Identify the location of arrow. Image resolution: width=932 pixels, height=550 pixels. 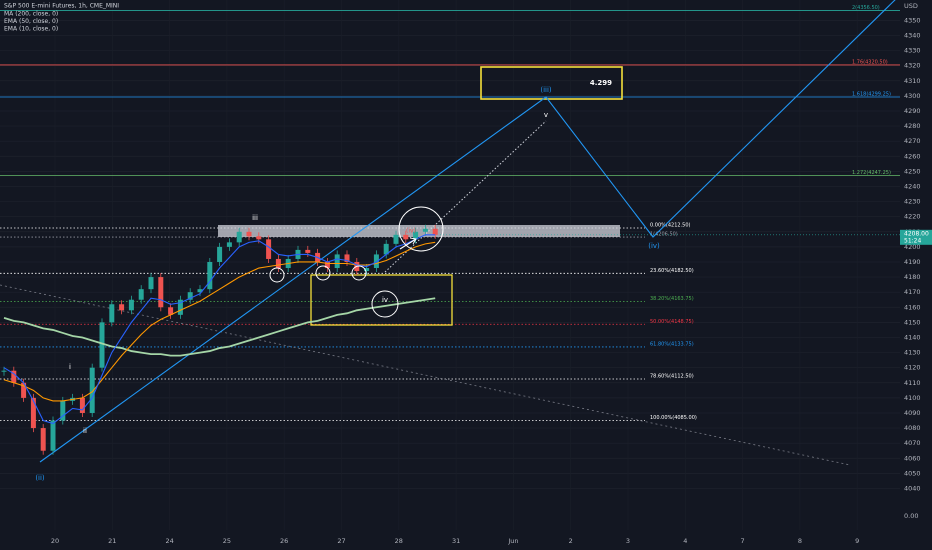
(408, 244).